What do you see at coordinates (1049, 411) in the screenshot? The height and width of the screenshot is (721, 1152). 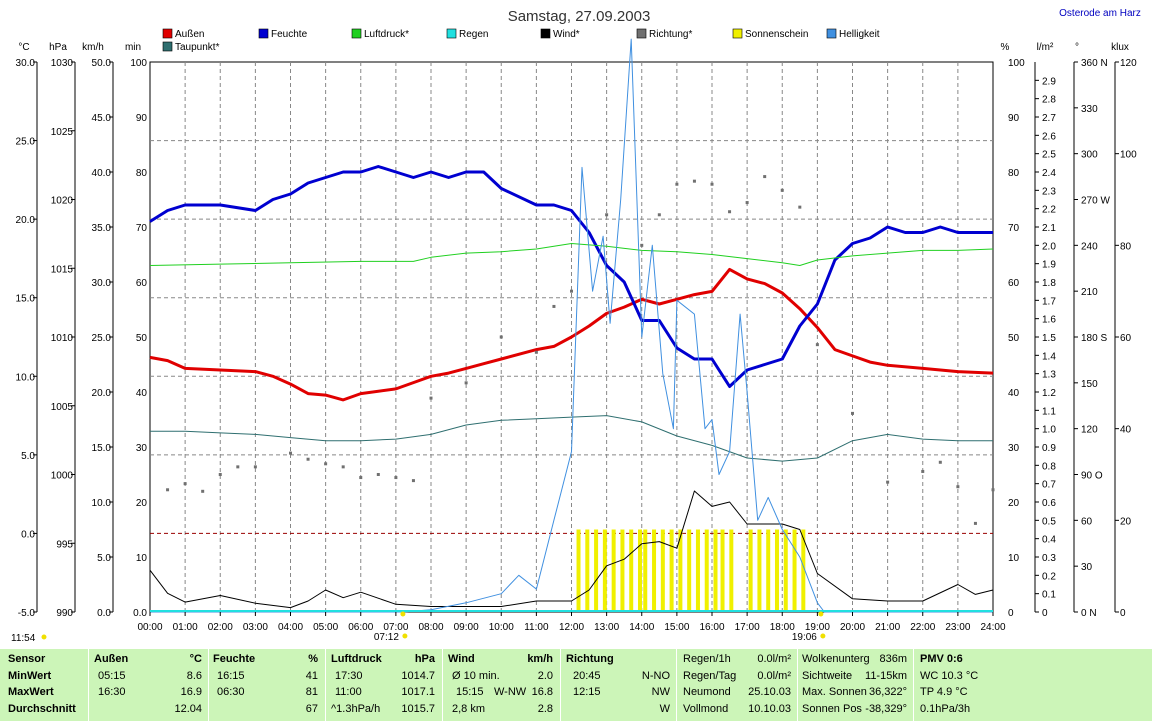 I see `rain-axis-label: 1.1` at bounding box center [1049, 411].